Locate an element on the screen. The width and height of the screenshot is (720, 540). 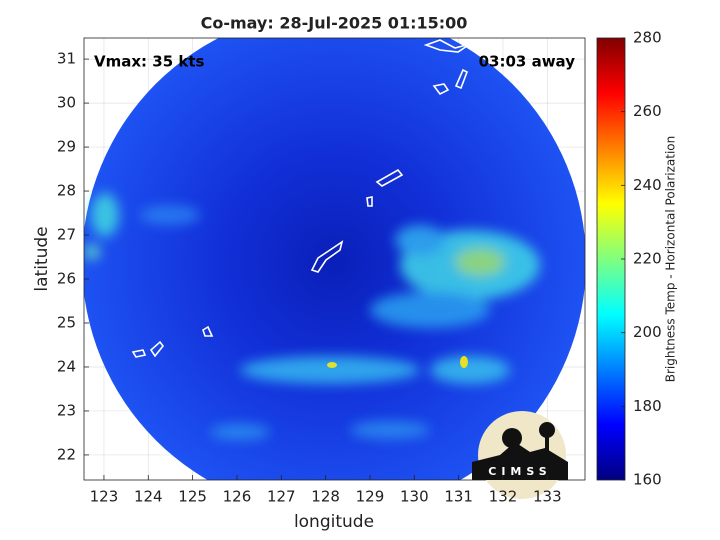
x-tick-label: 131 is located at coordinates (458, 497).